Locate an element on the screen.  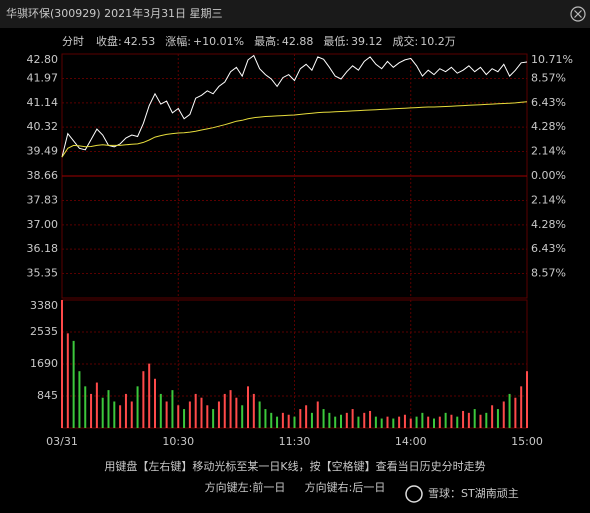
info-value: 39.12 is located at coordinates (367, 41).